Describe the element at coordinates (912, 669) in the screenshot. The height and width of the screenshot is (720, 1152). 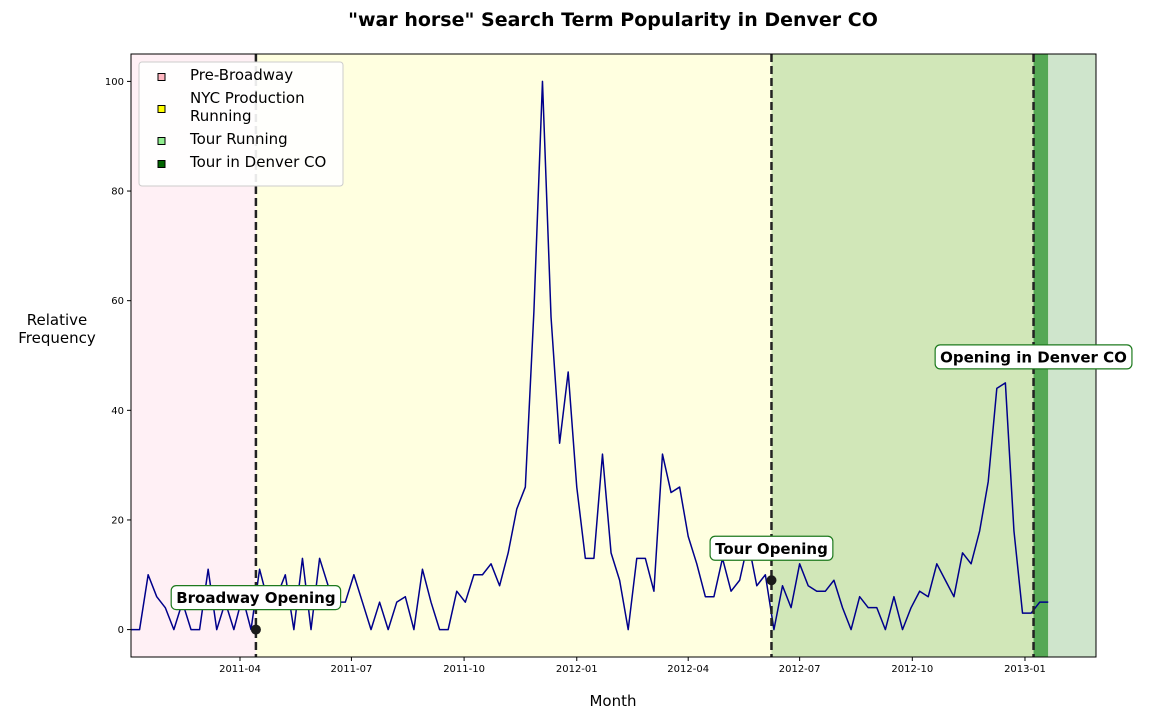
I see `x-tick-label: 2012-10` at that location.